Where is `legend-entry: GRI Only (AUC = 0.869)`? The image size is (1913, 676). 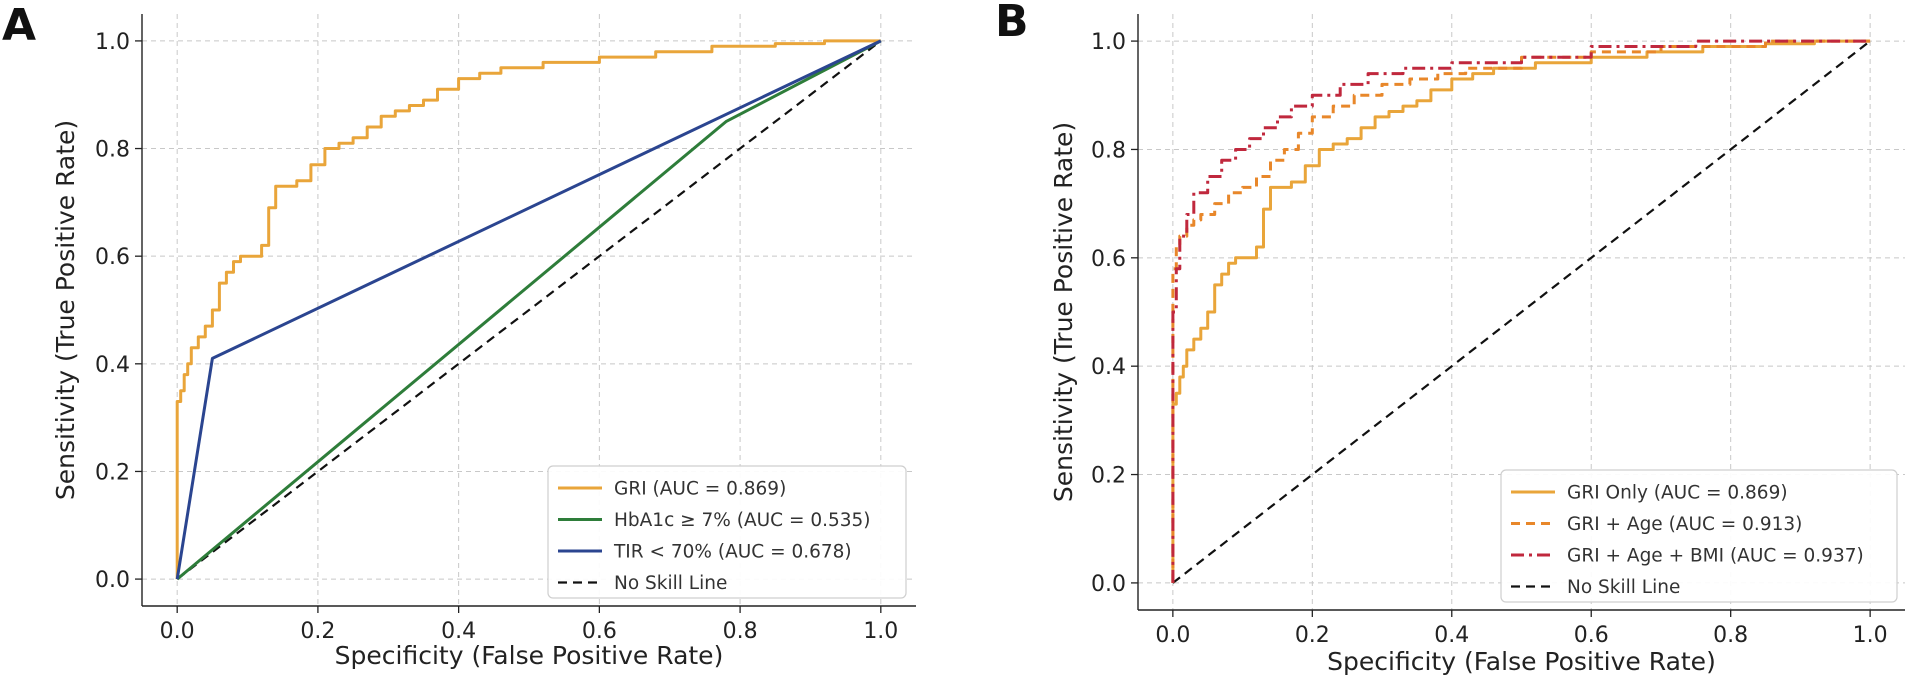 legend-entry: GRI Only (AUC = 0.869) is located at coordinates (1677, 493).